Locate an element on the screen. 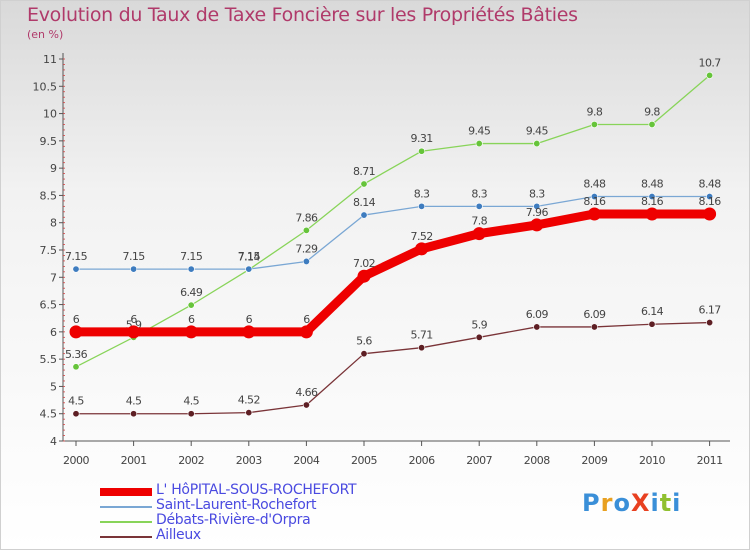  legend-label: L' HôPITAL-SOUS-ROCHEFORT is located at coordinates (256, 490).